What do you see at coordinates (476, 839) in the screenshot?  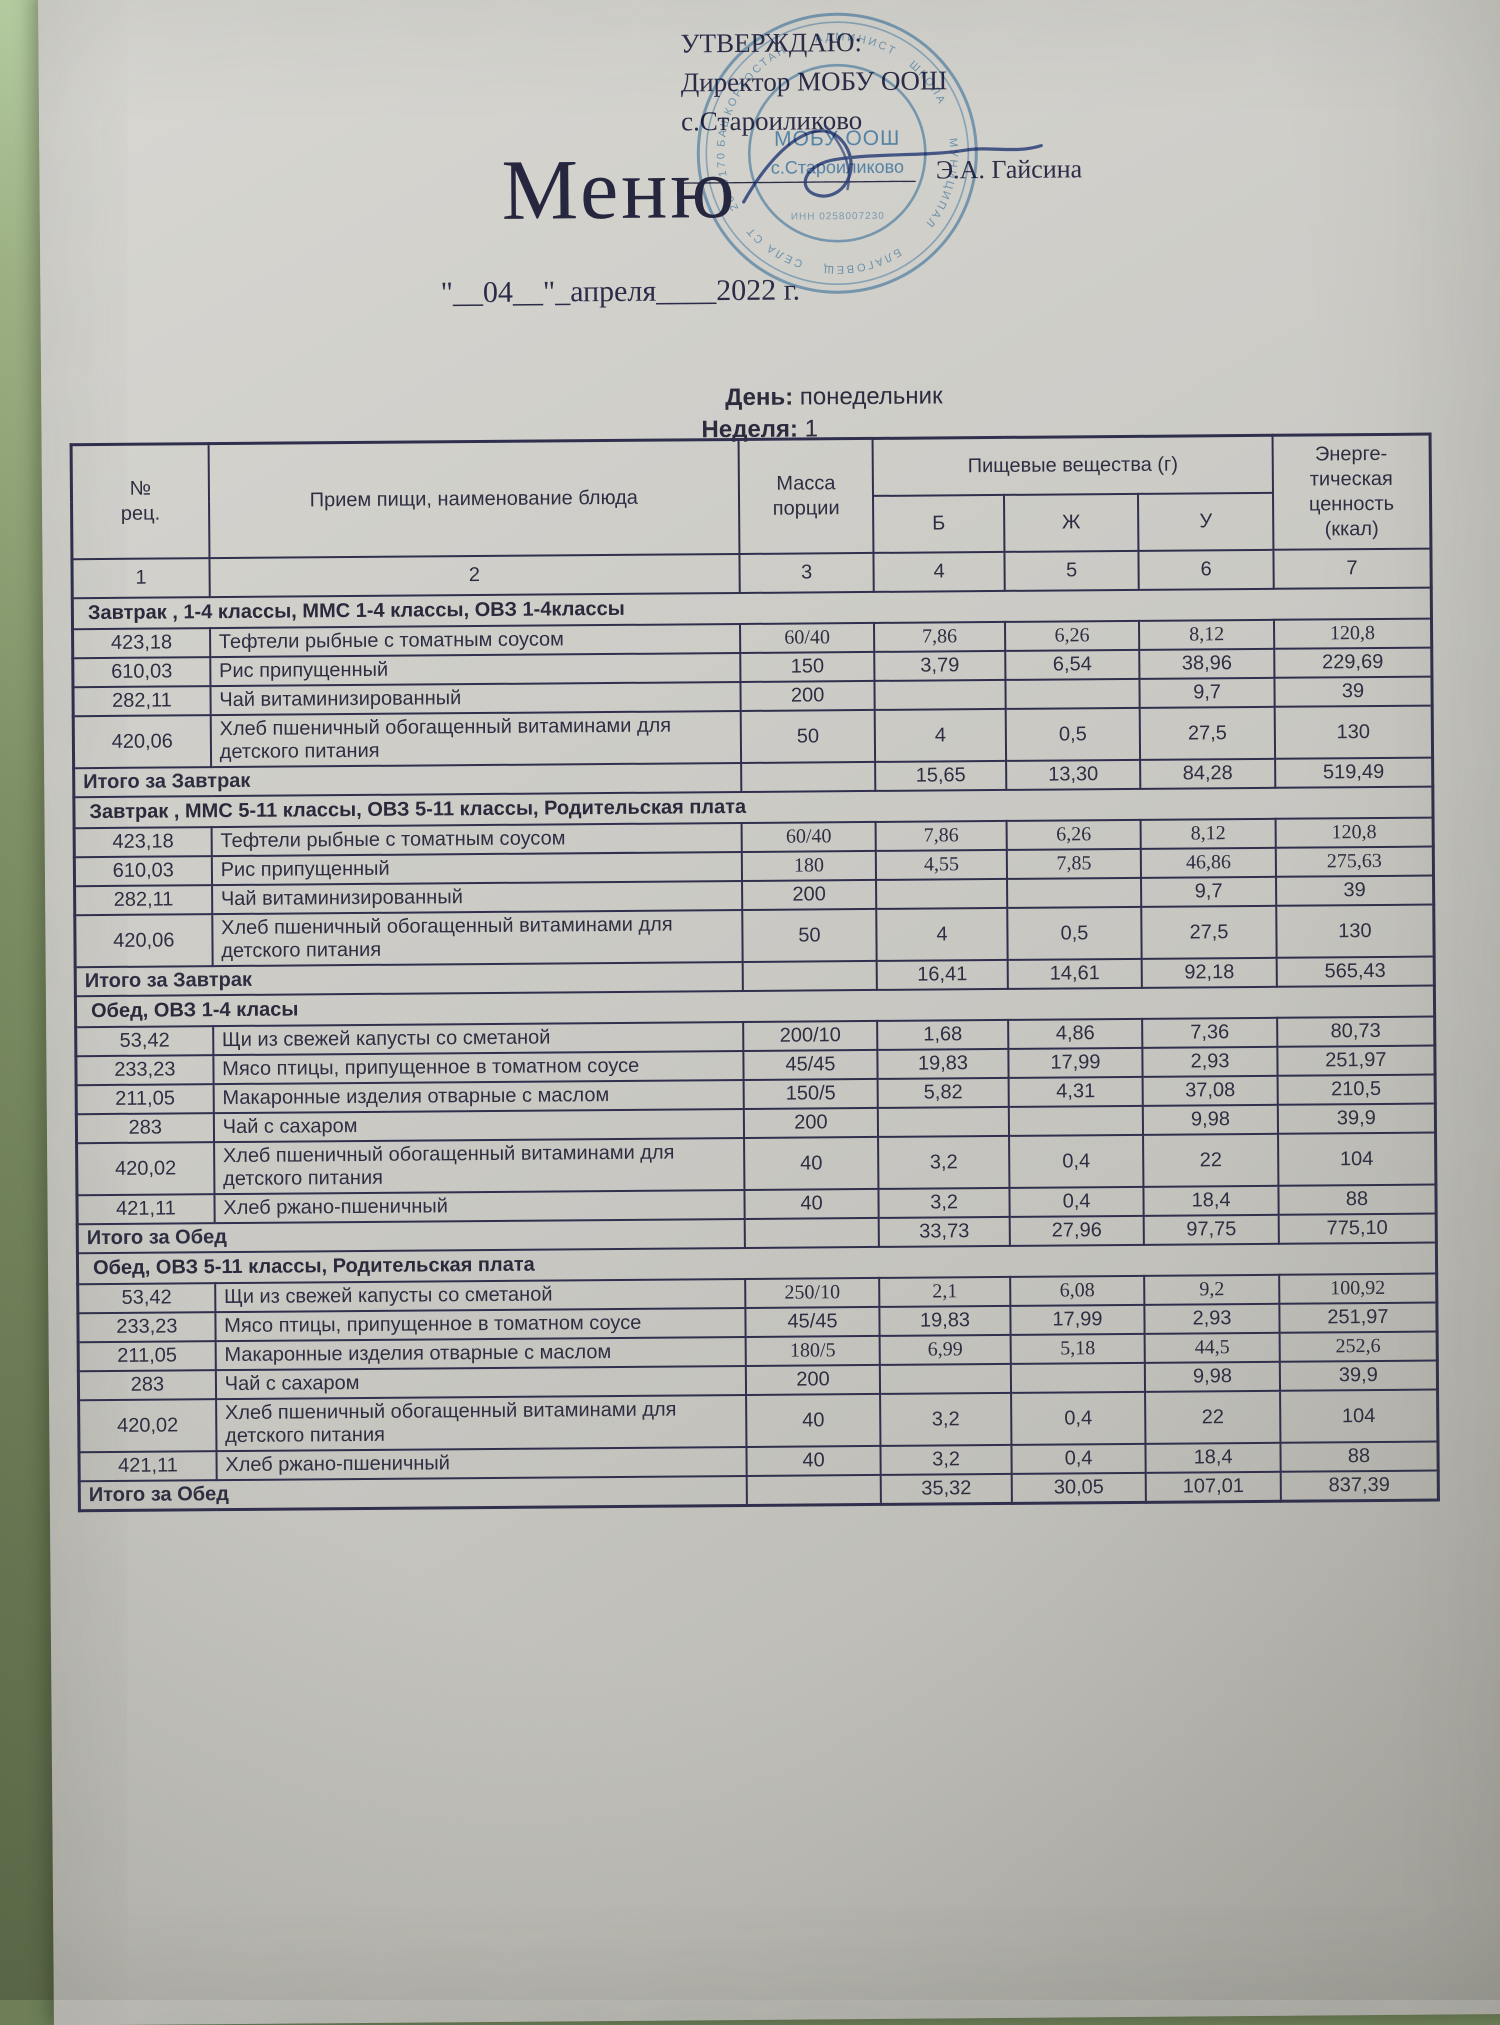 I see `cell-dish: Тефтели рыбные с томатным соусом` at bounding box center [476, 839].